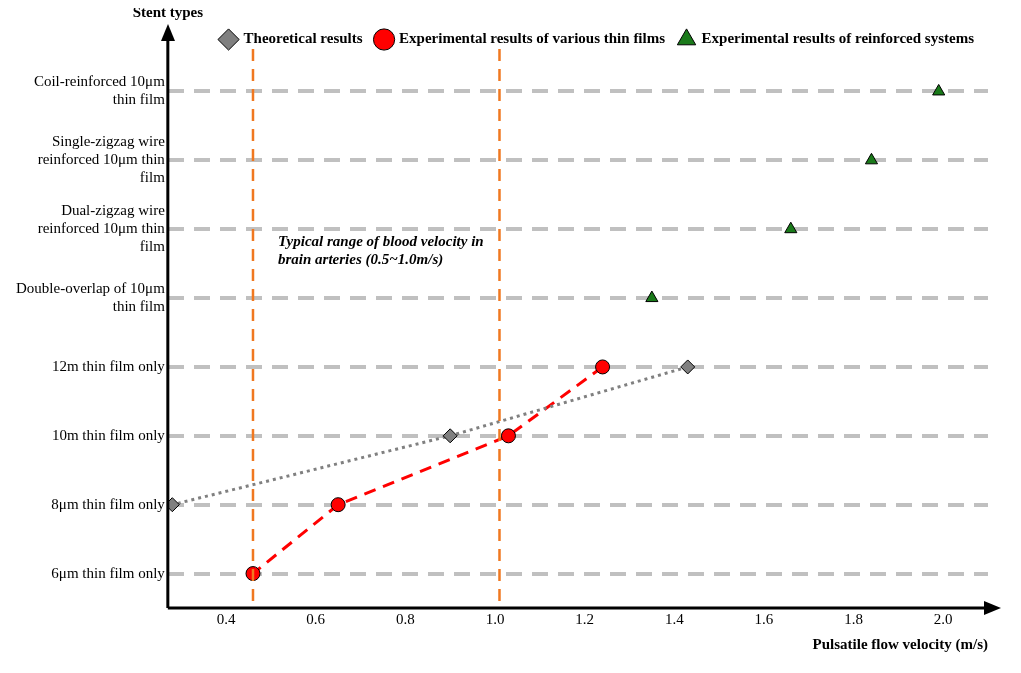 This screenshot has height=673, width=1021. Describe the element at coordinates (764, 618) in the screenshot. I see `x-tick-label: 1.6` at that location.